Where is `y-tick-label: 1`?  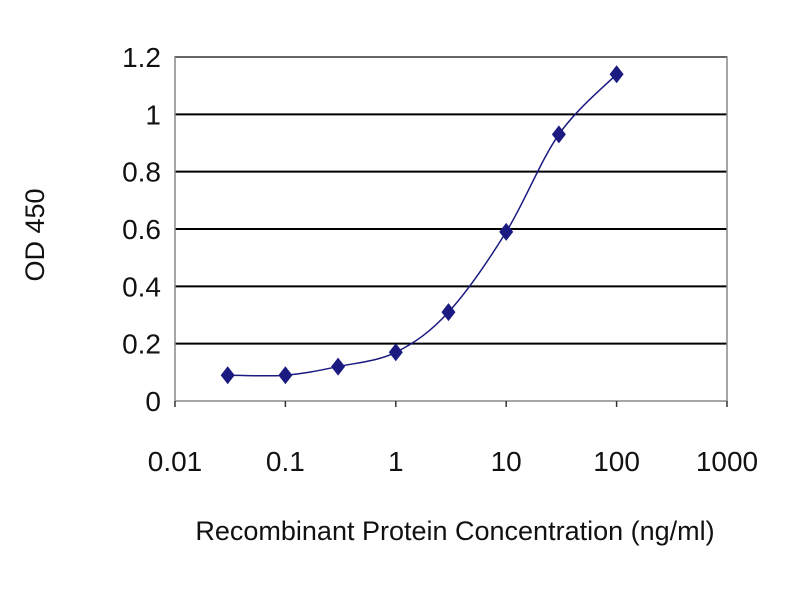
y-tick-label: 1 is located at coordinates (153, 114).